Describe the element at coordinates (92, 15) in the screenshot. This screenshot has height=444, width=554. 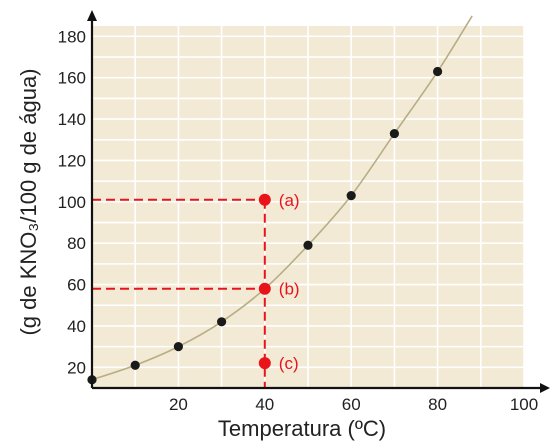
I see `y-axis-arrow` at that location.